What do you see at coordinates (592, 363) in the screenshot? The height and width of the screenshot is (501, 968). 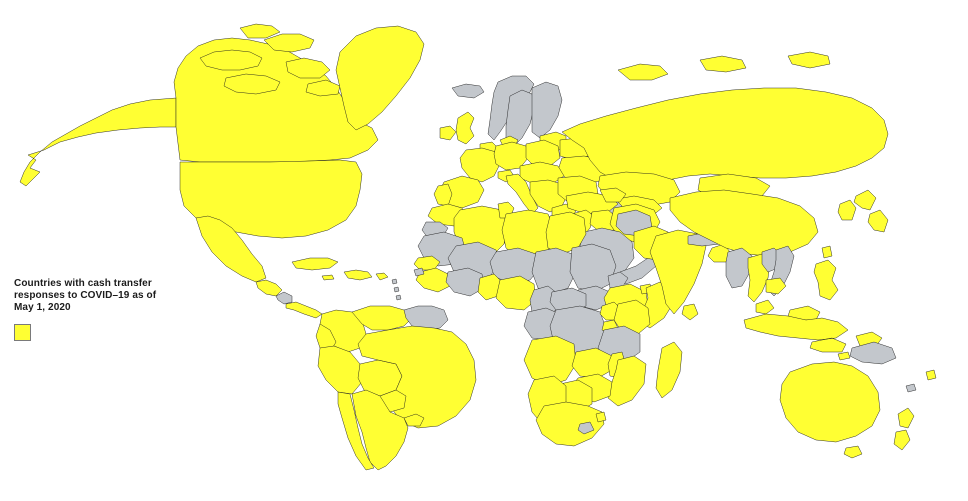 I see `country-zambia` at bounding box center [592, 363].